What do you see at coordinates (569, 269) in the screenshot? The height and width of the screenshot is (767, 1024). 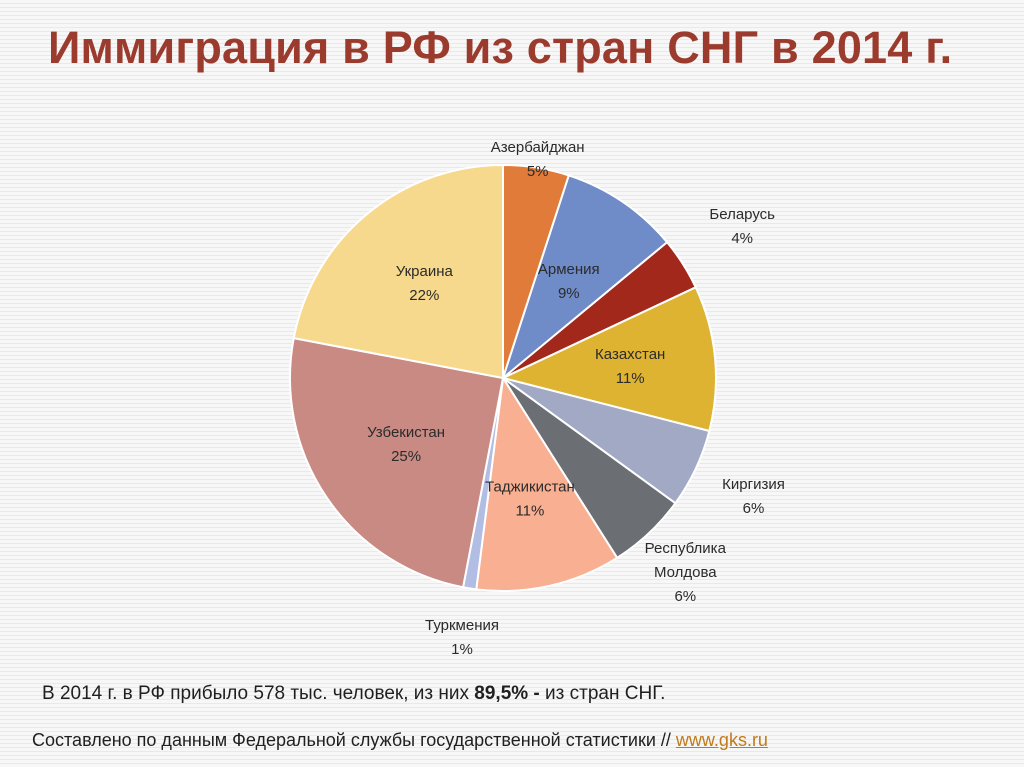 I see `pie-label-category: Армения` at bounding box center [569, 269].